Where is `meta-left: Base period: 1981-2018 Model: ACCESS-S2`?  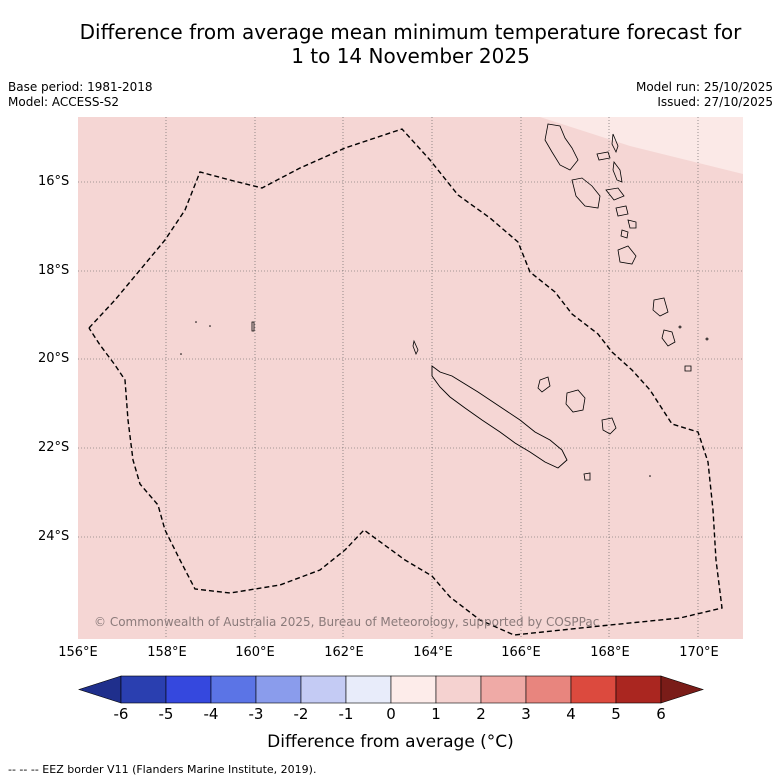
meta-left: Base period: 1981-2018 Model: ACCESS-S2 is located at coordinates (80, 95).